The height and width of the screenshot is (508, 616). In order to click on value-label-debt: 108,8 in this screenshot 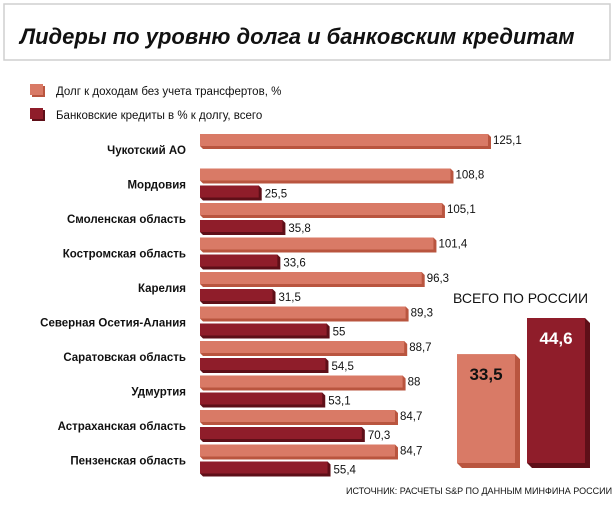, I will do `click(469, 176)`.